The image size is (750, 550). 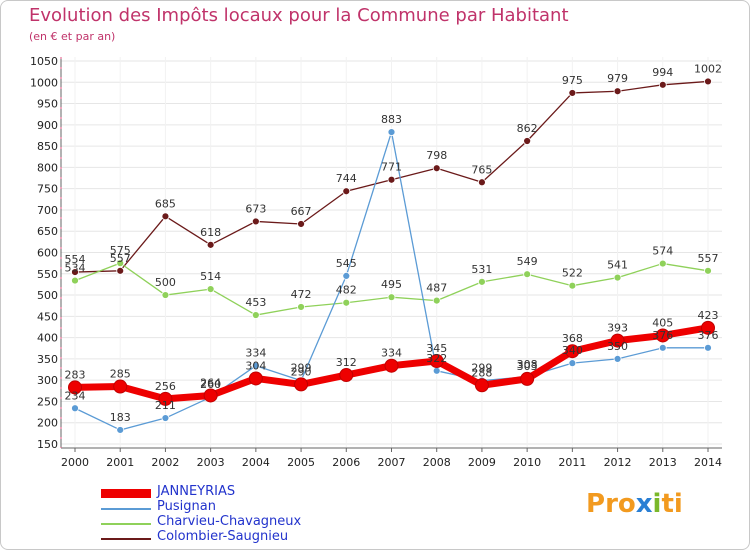 I want to click on x-tick-label: 2011, so click(x=572, y=462).